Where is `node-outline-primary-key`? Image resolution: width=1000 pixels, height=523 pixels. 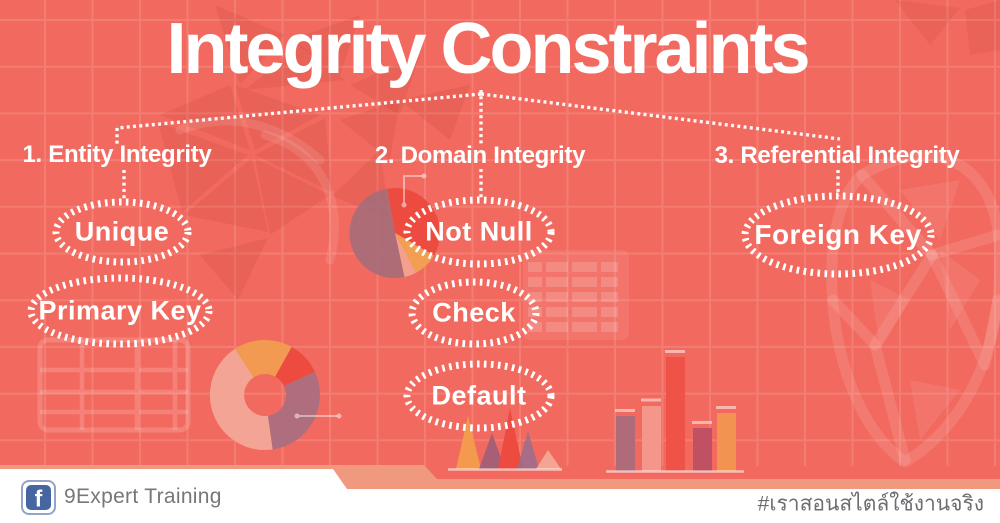 node-outline-primary-key is located at coordinates (120, 311).